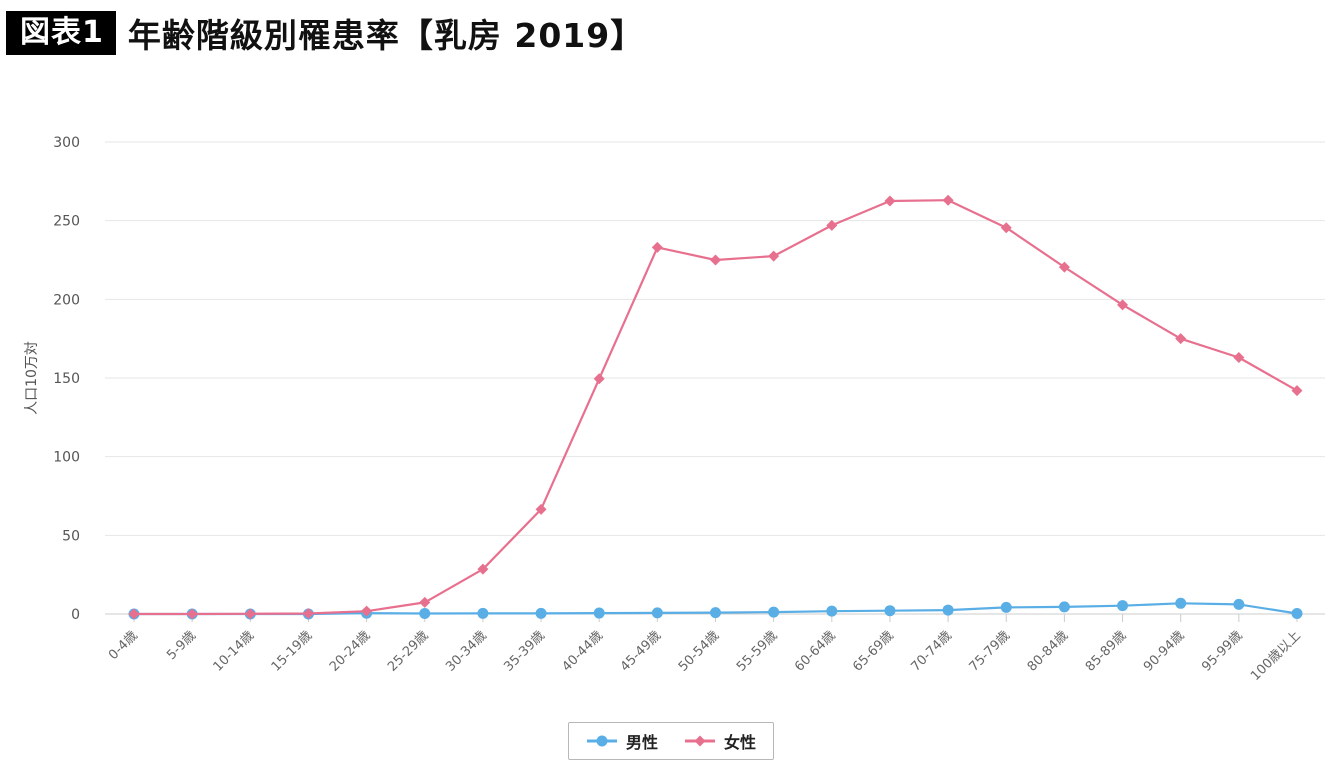 The image size is (1340, 773). I want to click on x-tick-label: 30-34歳, so click(466, 651).